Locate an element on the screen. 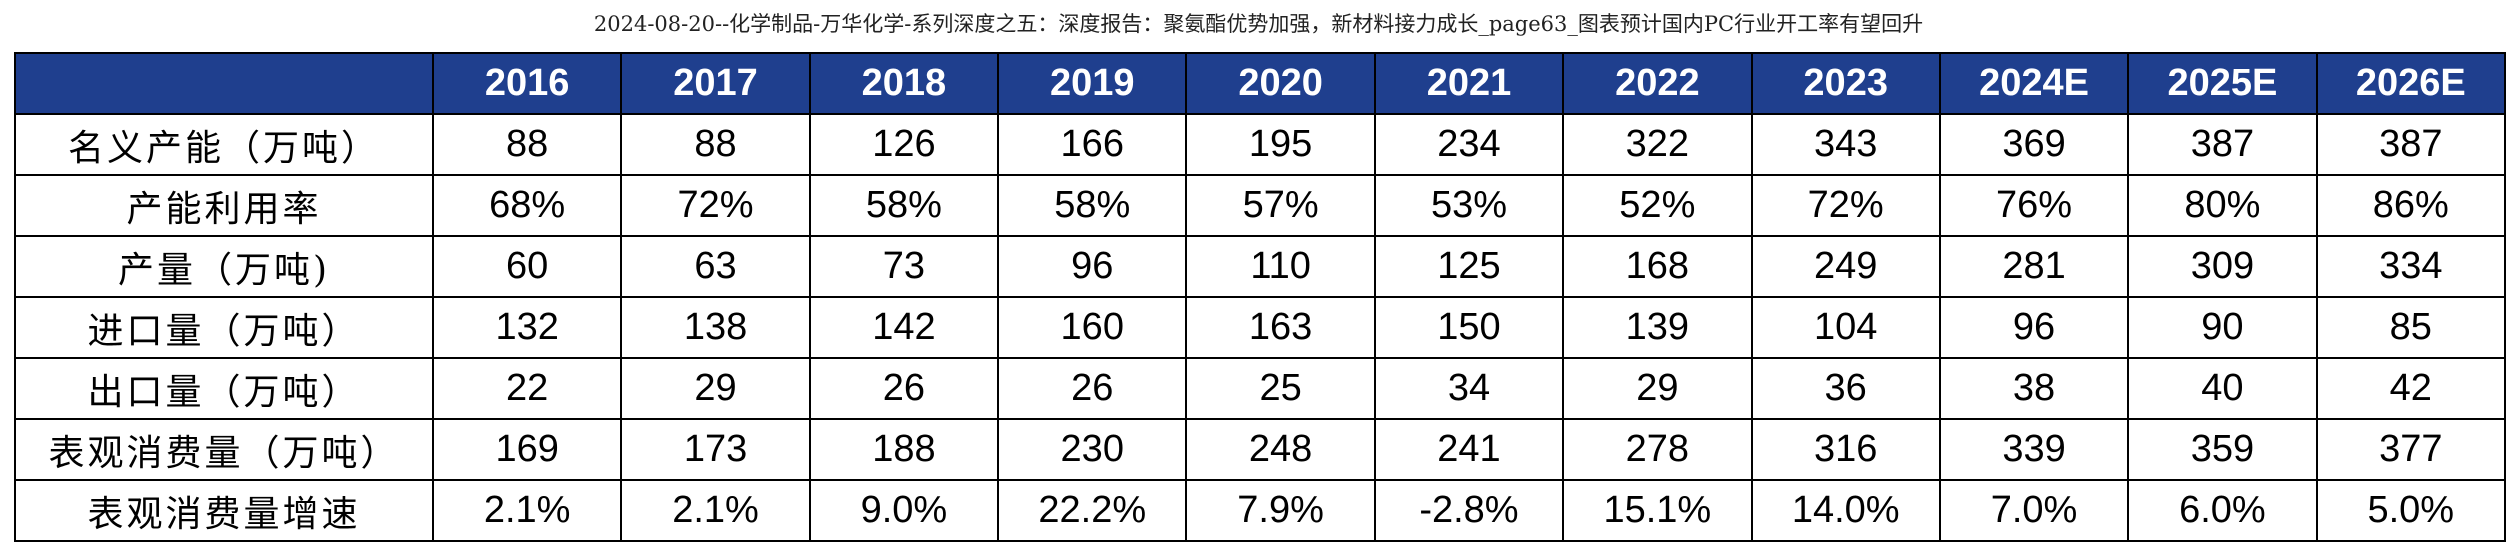  table-cell: 42 is located at coordinates (2411, 388).